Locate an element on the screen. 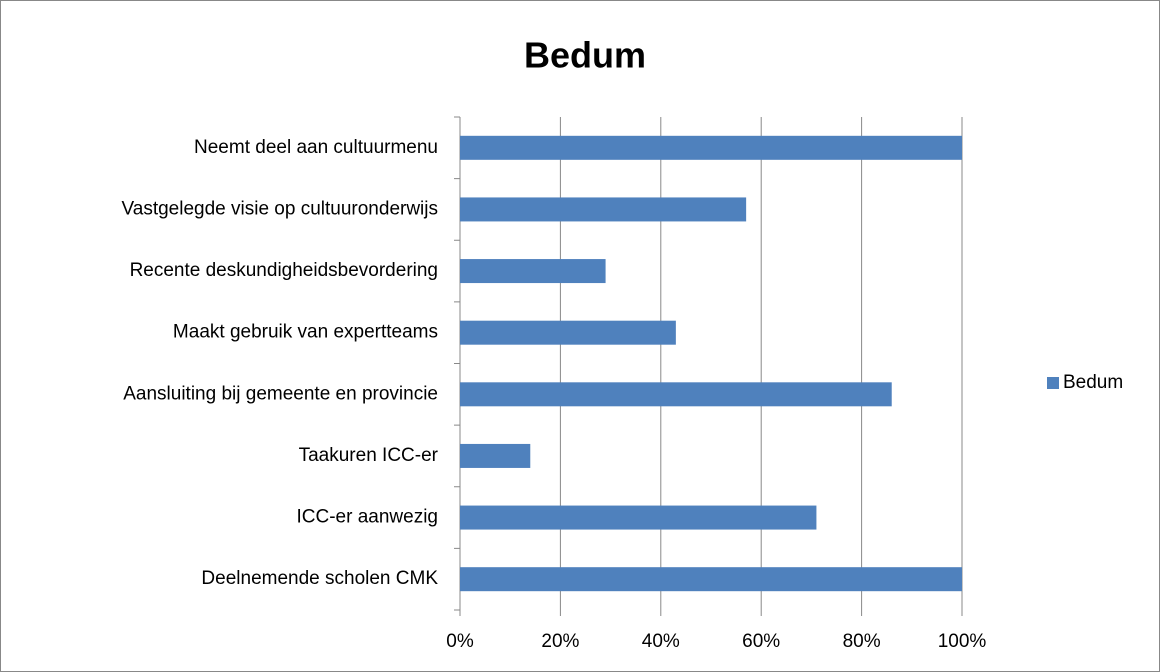  y-tick-label: Maakt gebruik van expertteams is located at coordinates (305, 332).